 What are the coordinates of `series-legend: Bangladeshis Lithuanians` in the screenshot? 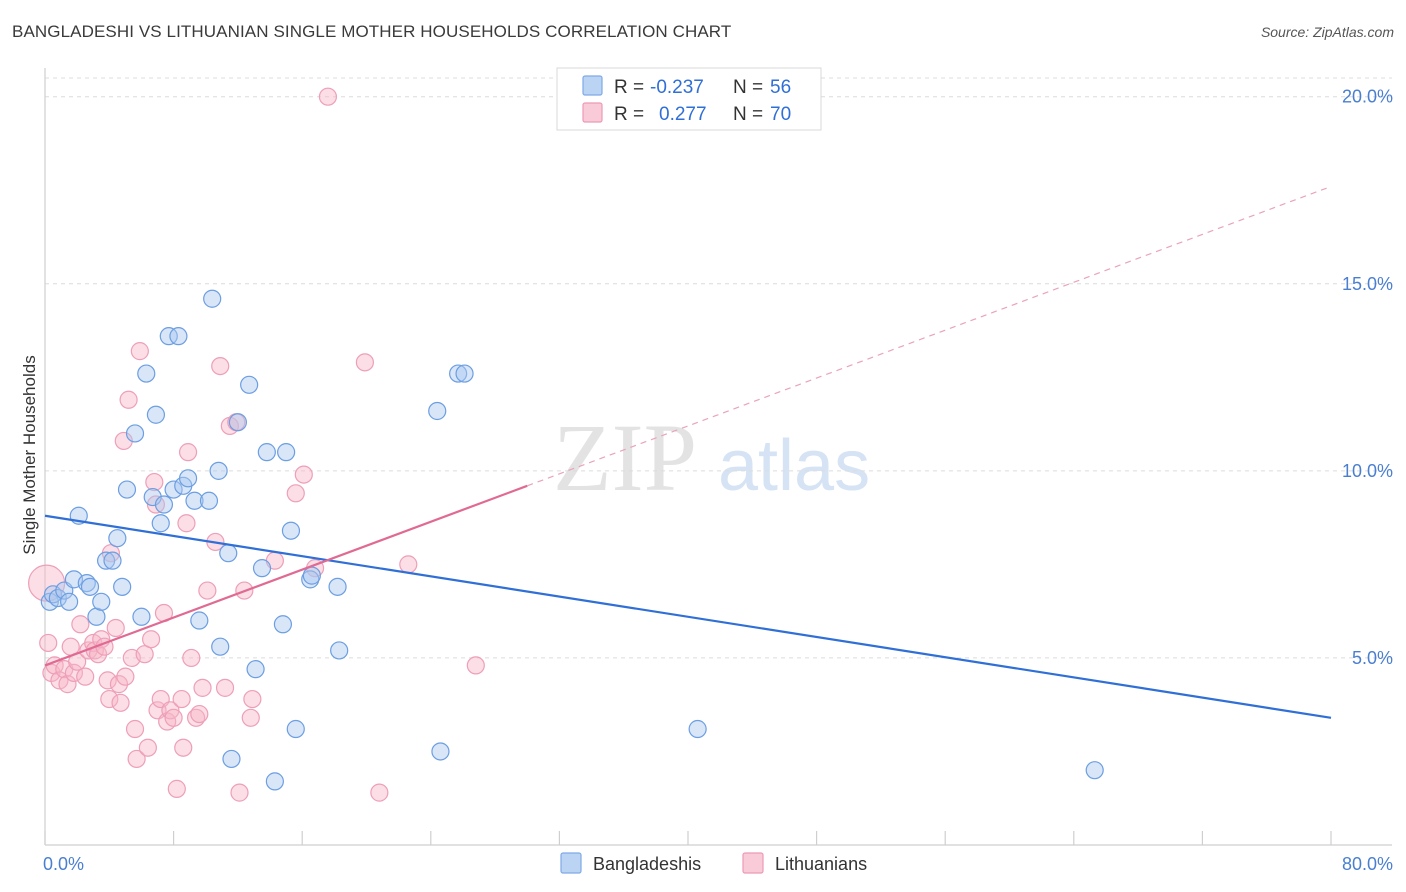 It's located at (713, 863).